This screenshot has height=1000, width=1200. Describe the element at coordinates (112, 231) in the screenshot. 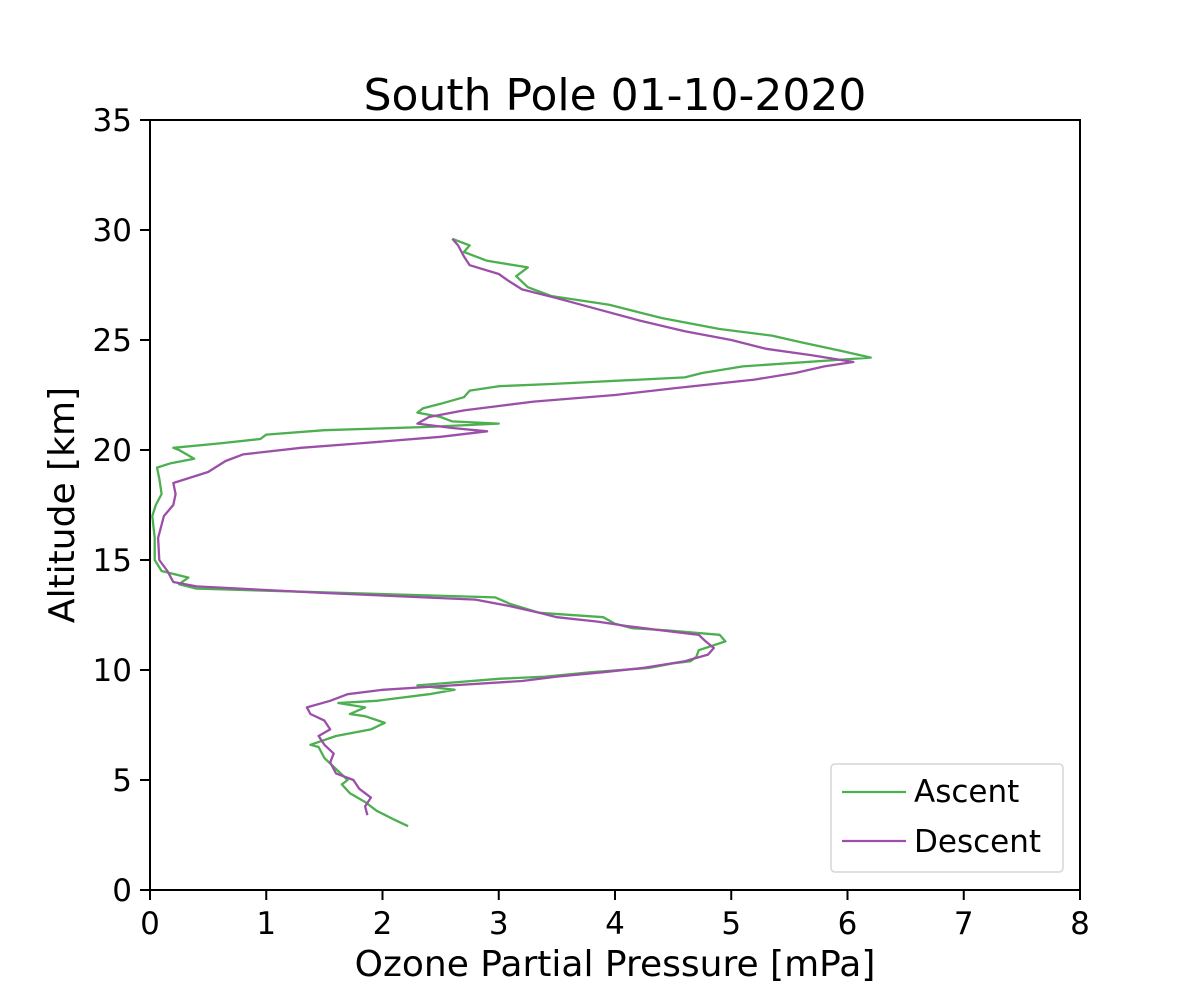

I see `y-tick-label: 30` at that location.